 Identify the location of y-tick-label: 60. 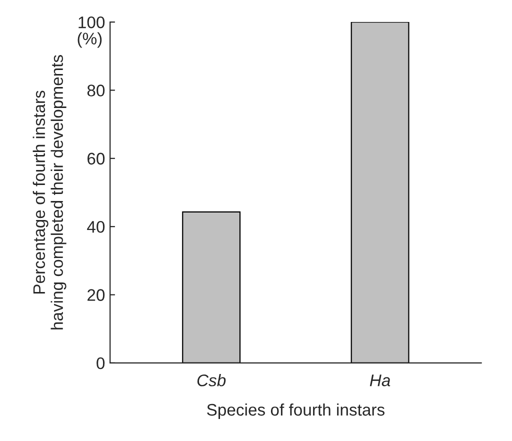
(96, 158).